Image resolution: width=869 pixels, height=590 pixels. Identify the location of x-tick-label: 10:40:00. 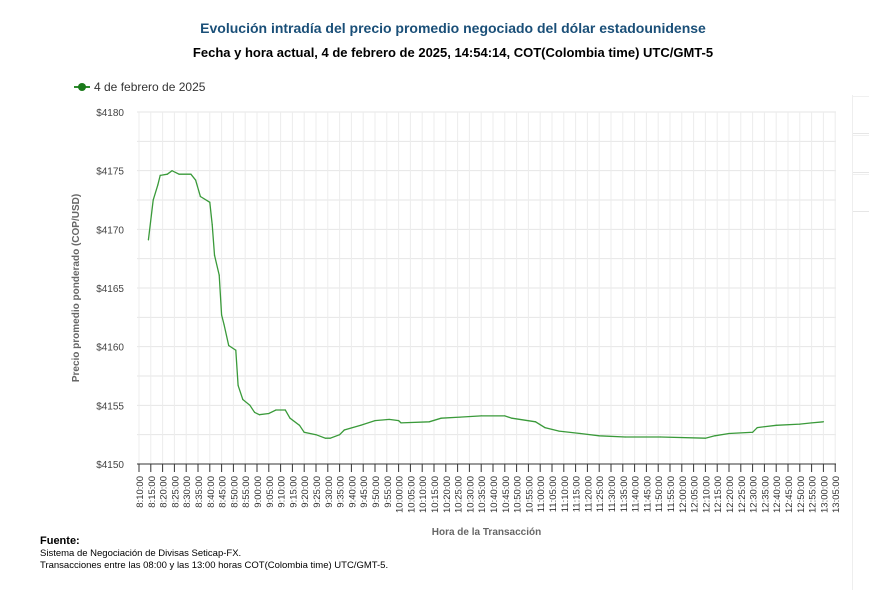
(494, 494).